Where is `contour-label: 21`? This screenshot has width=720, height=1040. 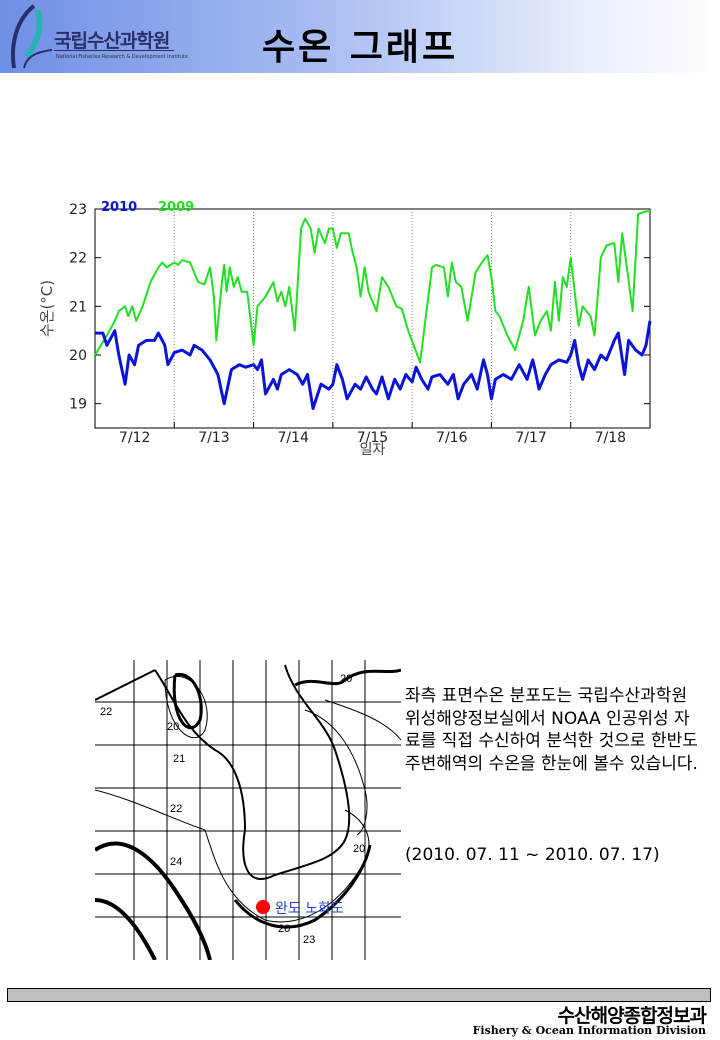
contour-label: 21 is located at coordinates (179, 759).